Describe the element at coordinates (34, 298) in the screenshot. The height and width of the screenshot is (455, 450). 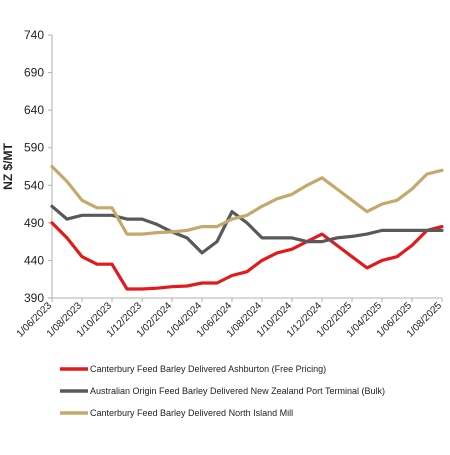
I see `y-tick-label: 390` at that location.